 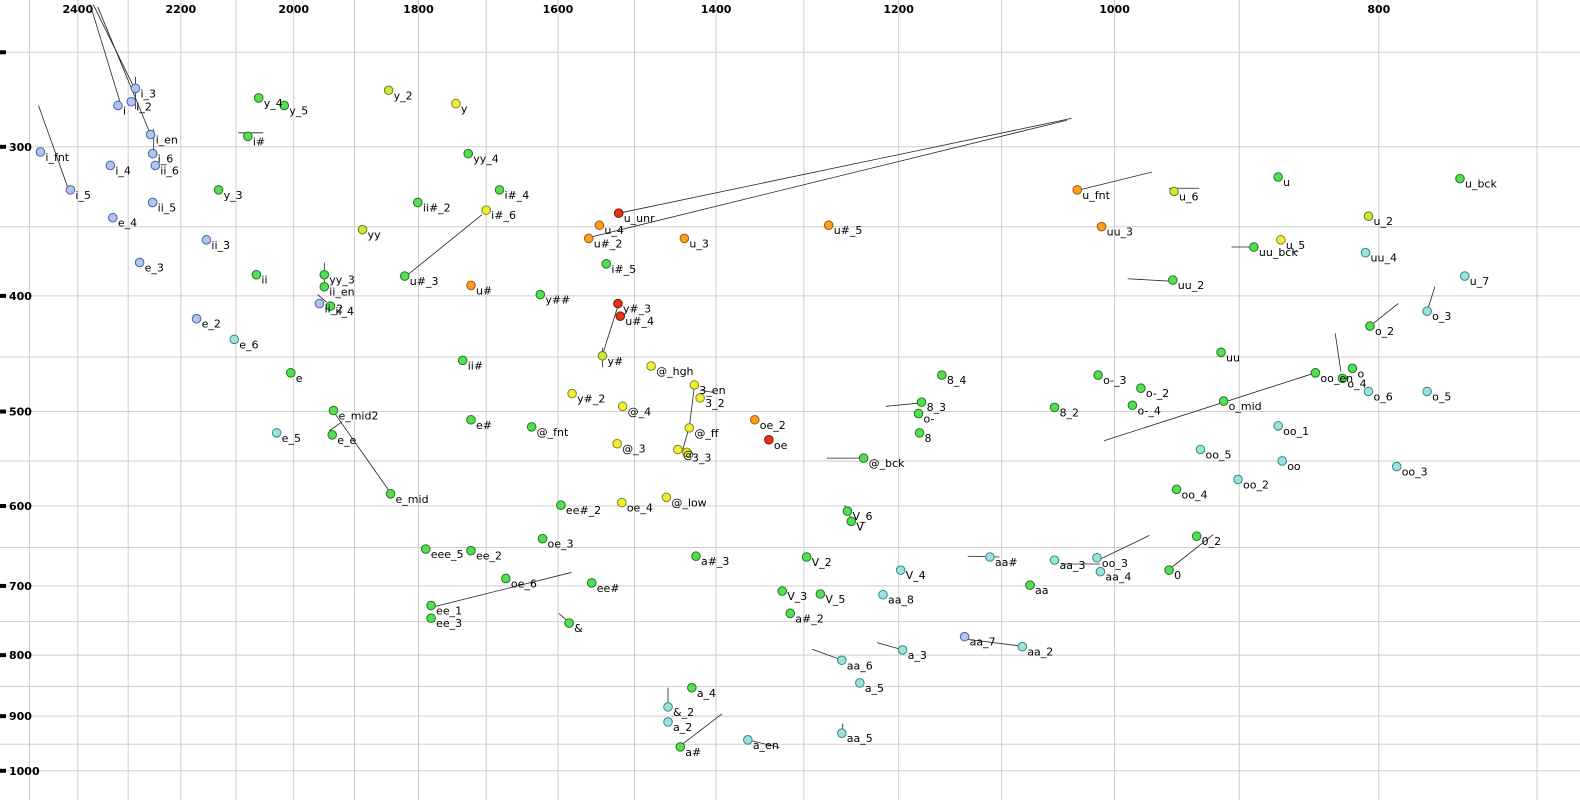 What do you see at coordinates (437, 207) in the screenshot?
I see `point-label: ii#_2` at bounding box center [437, 207].